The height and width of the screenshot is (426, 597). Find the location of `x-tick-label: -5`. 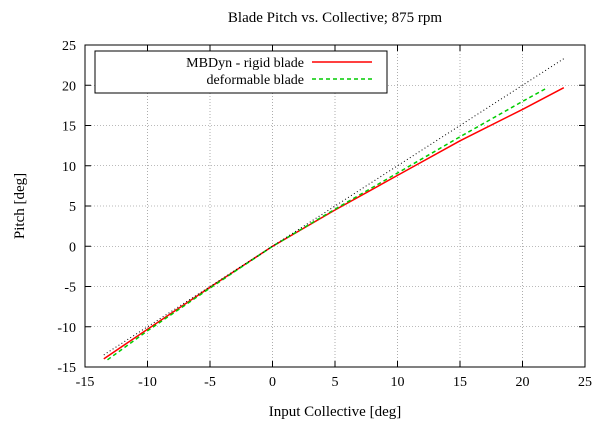

x-tick-label: -5 is located at coordinates (210, 382).